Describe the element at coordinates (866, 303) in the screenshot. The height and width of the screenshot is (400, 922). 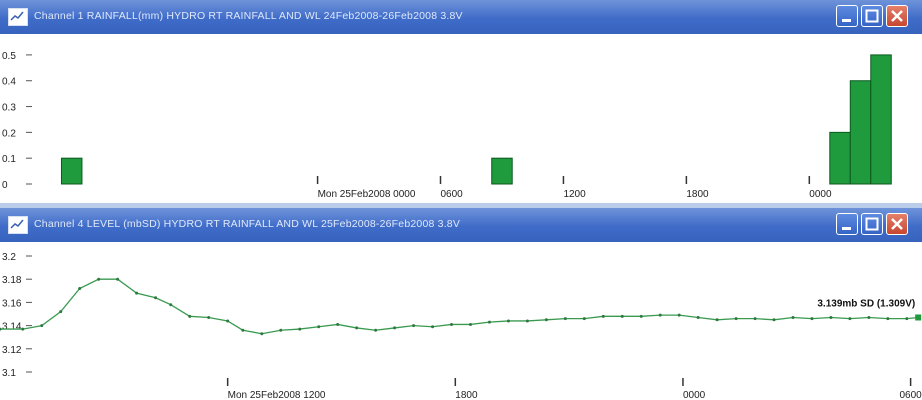
I see `current-value-readout: 3.139mb SD (1.309V)` at that location.